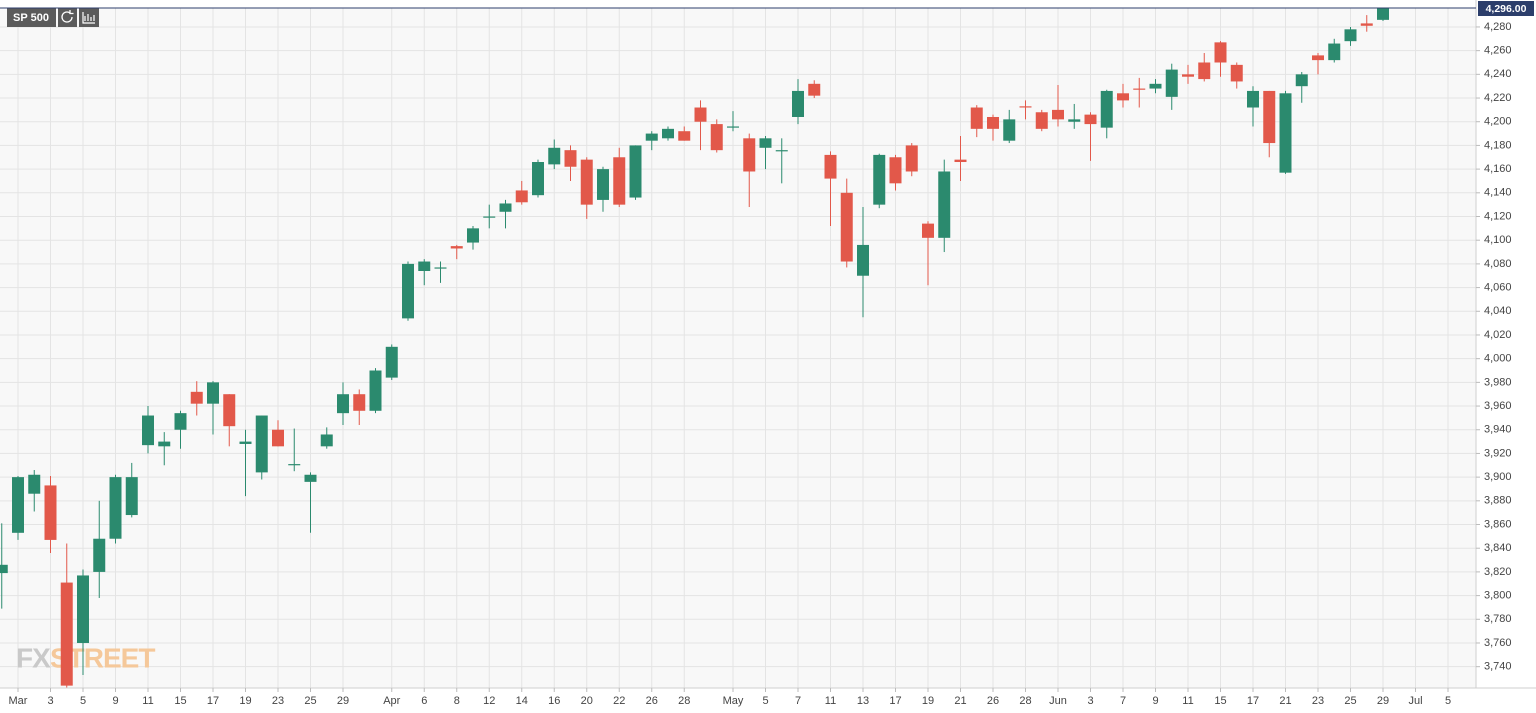 The height and width of the screenshot is (713, 1536). I want to click on refresh-button, so click(67, 17).